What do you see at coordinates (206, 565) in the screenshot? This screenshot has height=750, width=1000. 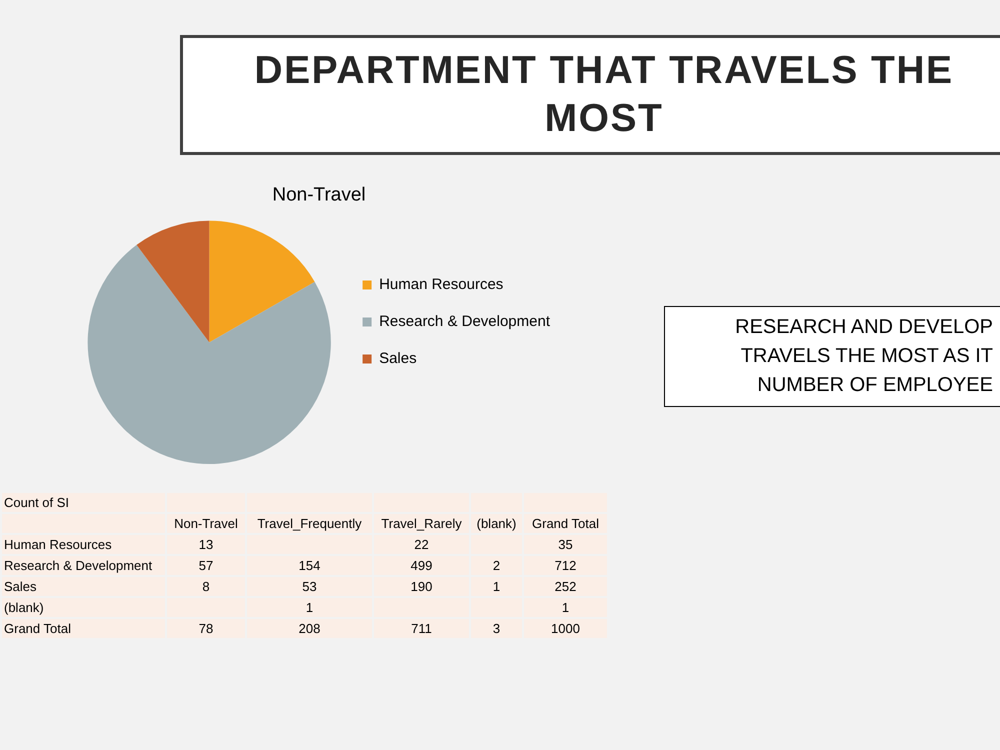 I see `data-label: 57` at bounding box center [206, 565].